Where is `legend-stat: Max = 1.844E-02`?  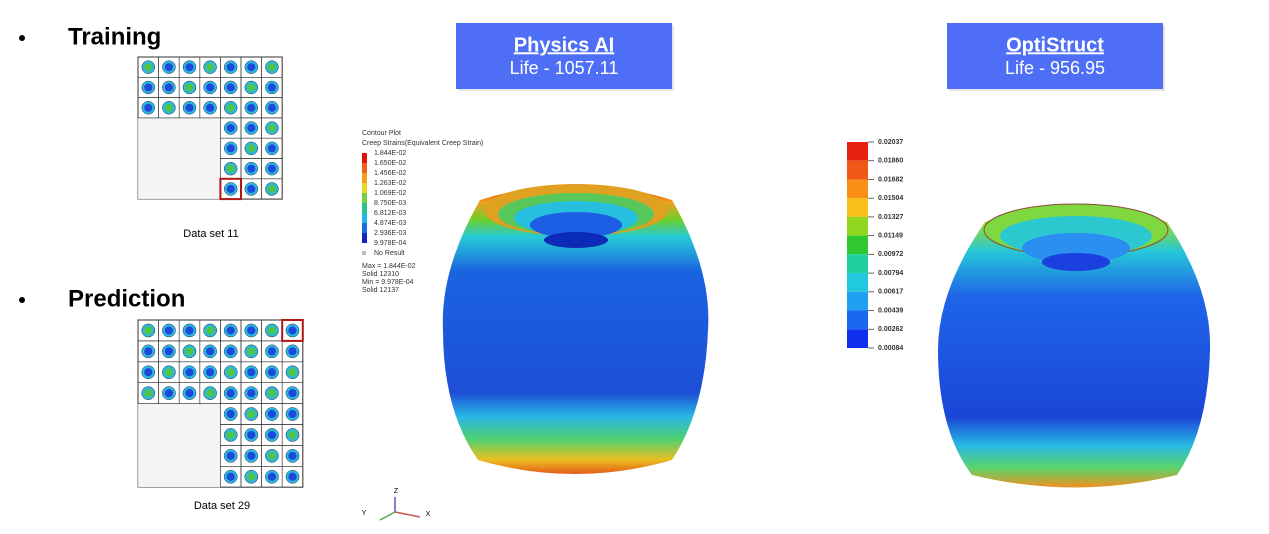 legend-stat: Max = 1.844E-02 is located at coordinates (389, 266).